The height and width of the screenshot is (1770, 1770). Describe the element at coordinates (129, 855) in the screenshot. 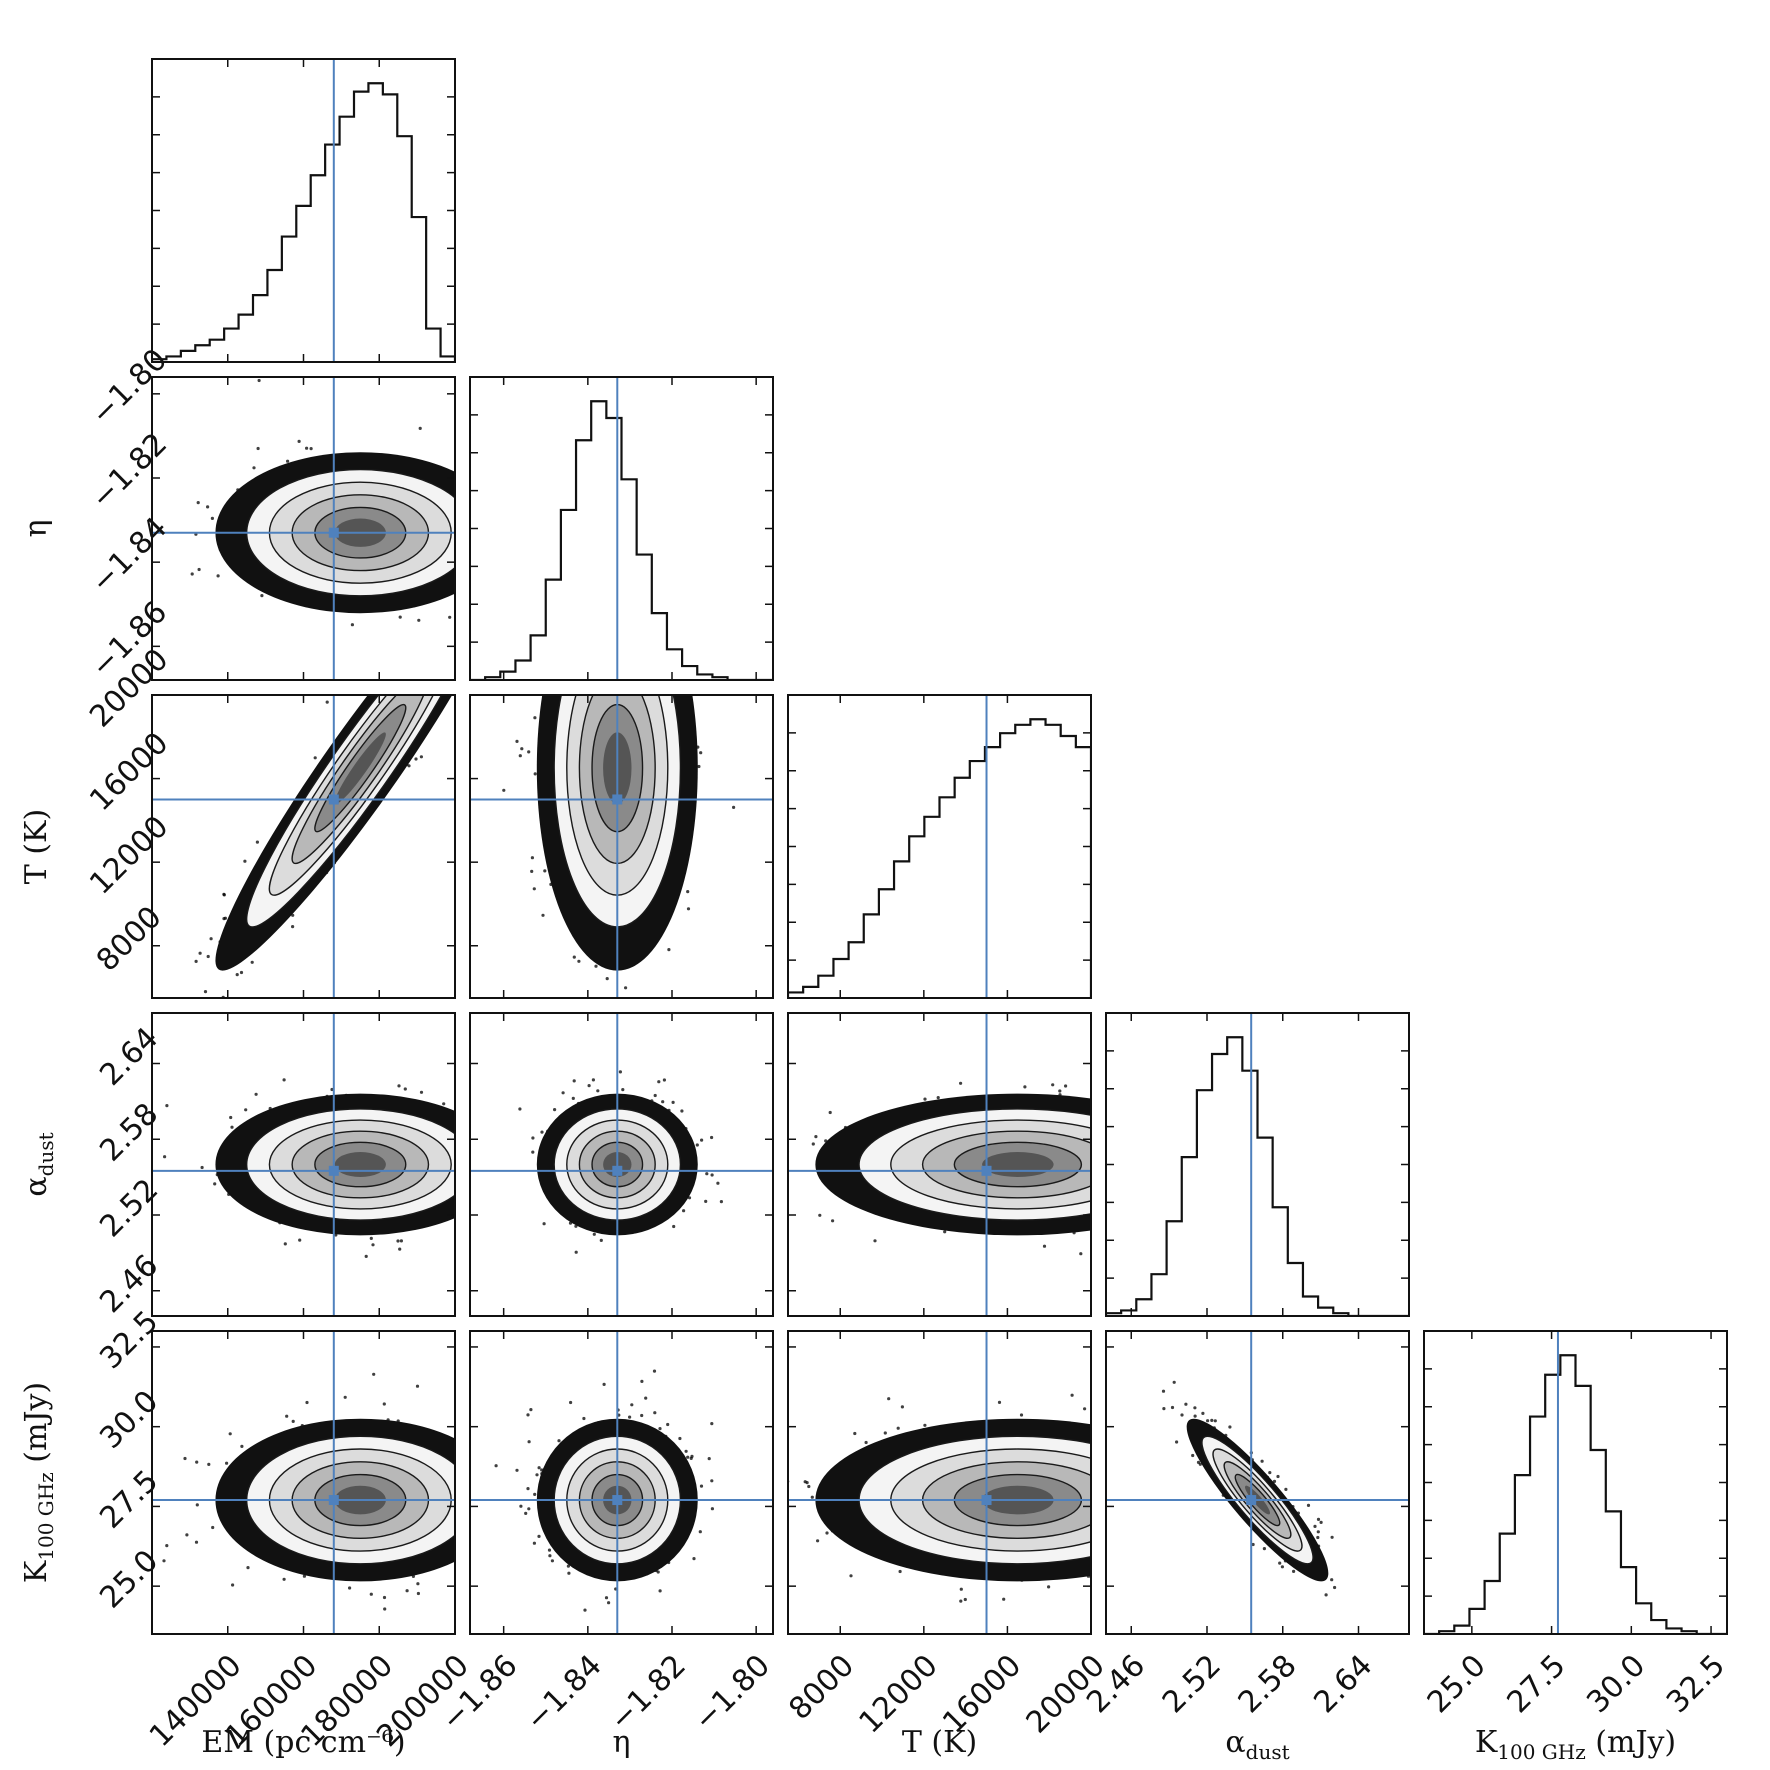

I see `y-tick-label: 12000` at that location.